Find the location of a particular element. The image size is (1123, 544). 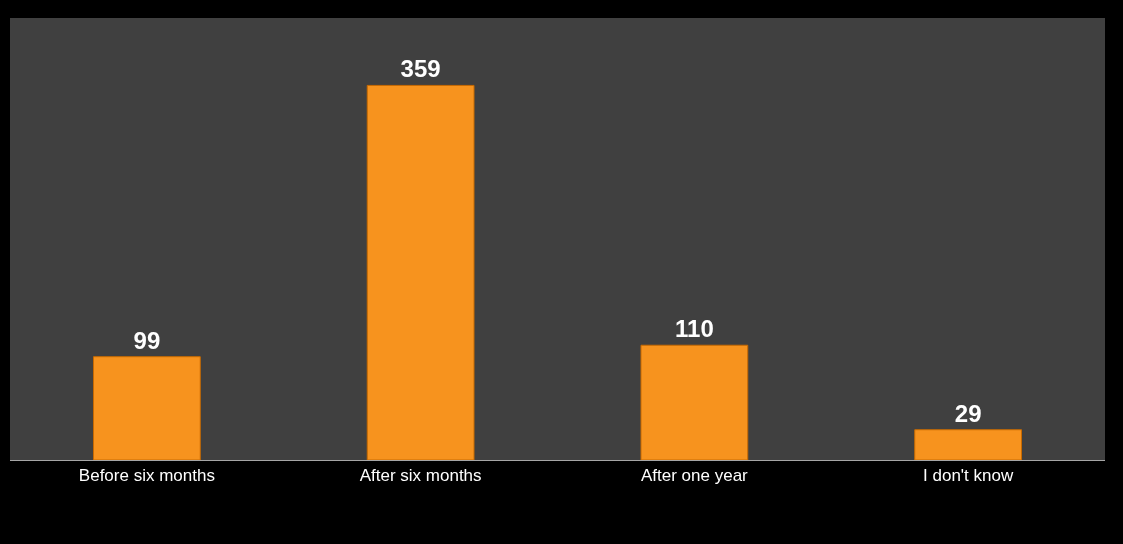

data-label: 29 is located at coordinates (968, 413).